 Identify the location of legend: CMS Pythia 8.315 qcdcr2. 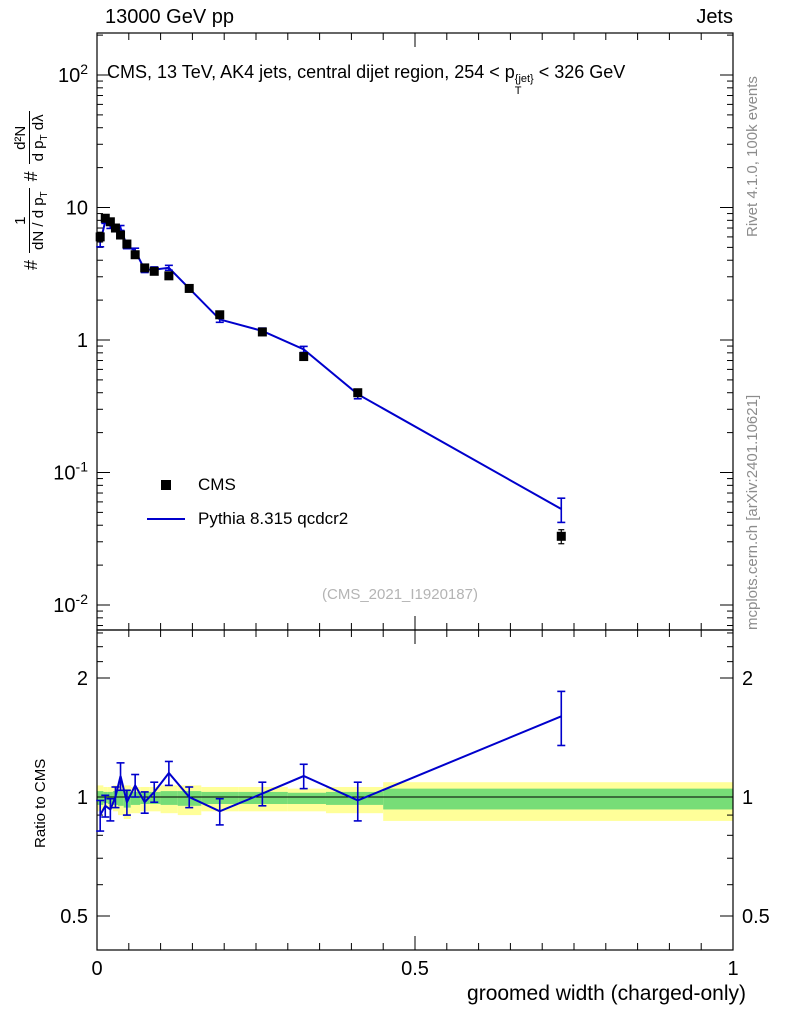
(244, 502).